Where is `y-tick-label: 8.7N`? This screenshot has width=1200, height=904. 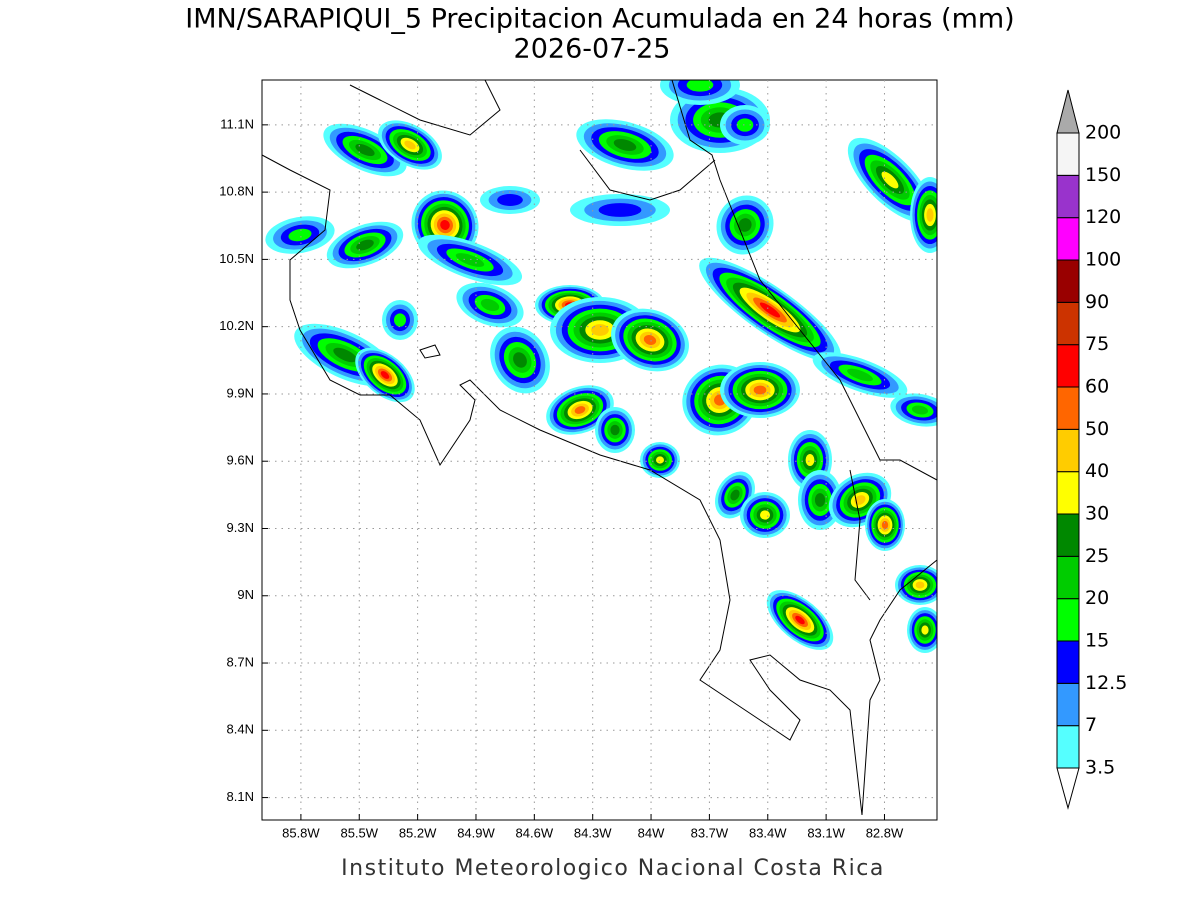 y-tick-label: 8.7N is located at coordinates (240, 661).